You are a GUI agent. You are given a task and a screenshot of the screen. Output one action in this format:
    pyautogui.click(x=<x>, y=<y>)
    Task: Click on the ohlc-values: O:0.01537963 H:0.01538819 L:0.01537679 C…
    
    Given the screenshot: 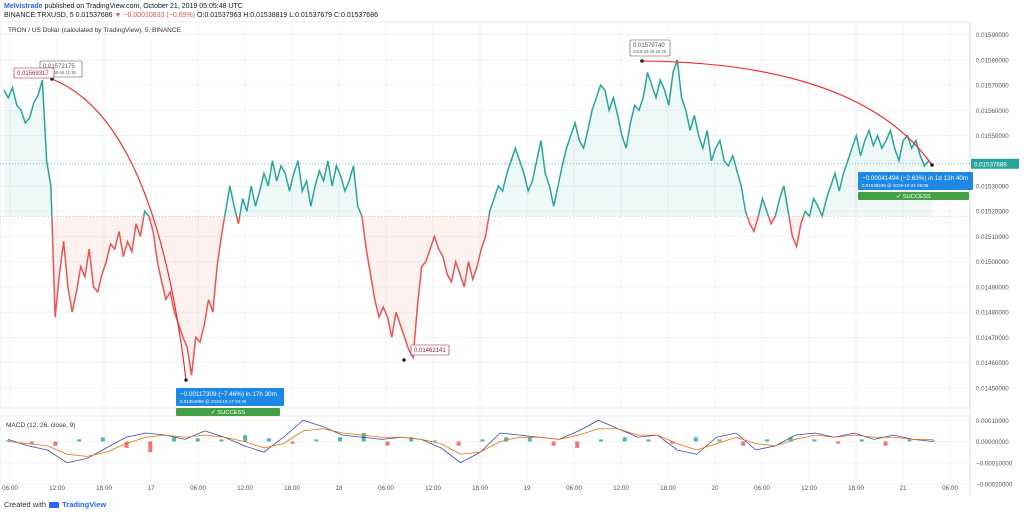 What is the action you would take?
    pyautogui.click(x=287, y=15)
    